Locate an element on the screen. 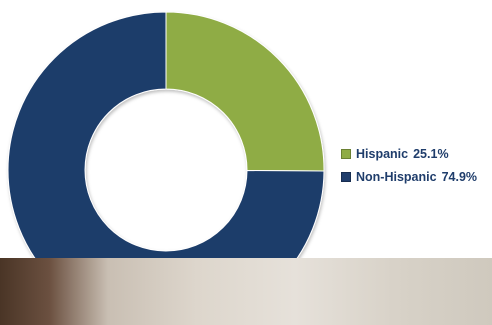 The height and width of the screenshot is (325, 492). chart-legend: Hispanic 25.1% Non-Hispanic 74.9% is located at coordinates (409, 165).